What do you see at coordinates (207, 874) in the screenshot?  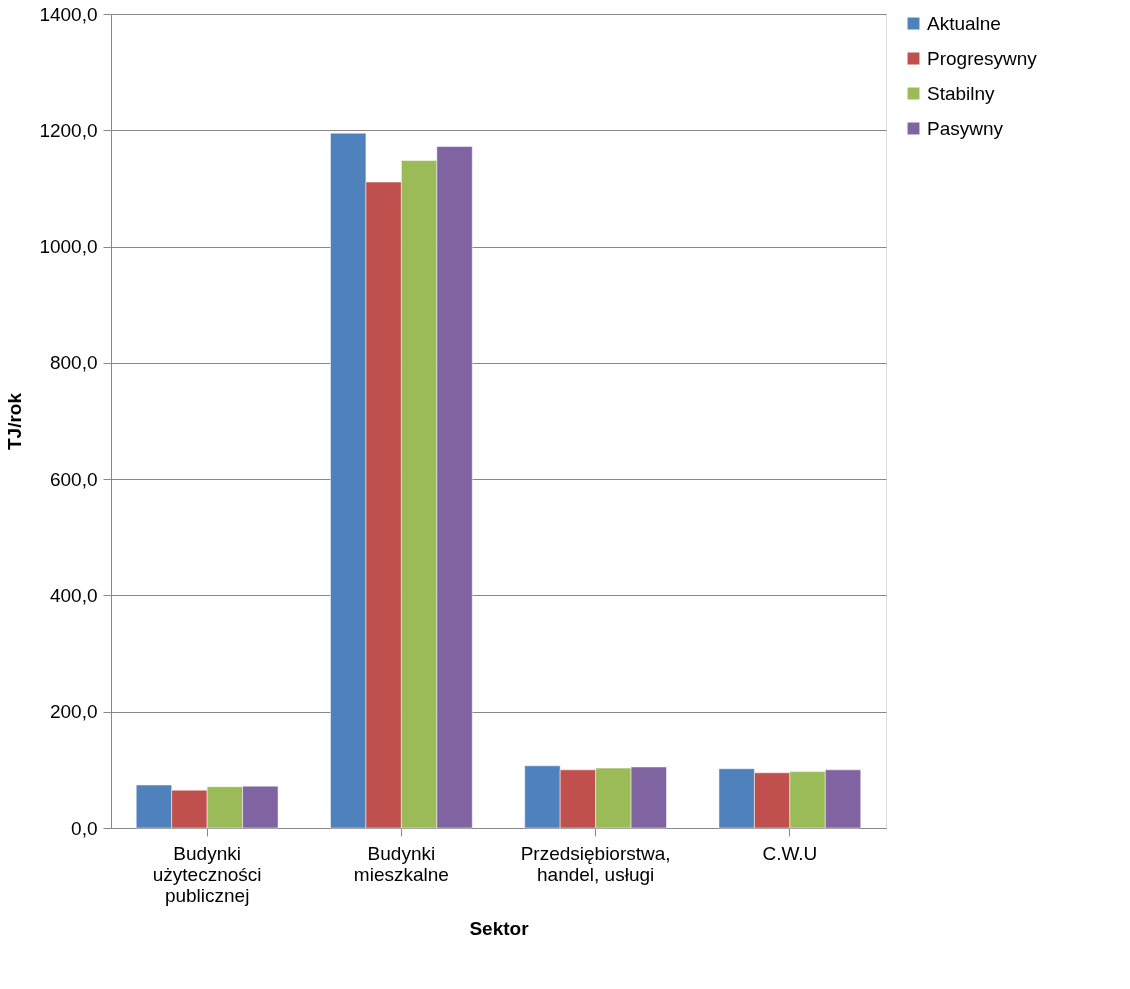 I see `x-tick-label: Budynki użyteczności publicznej` at bounding box center [207, 874].